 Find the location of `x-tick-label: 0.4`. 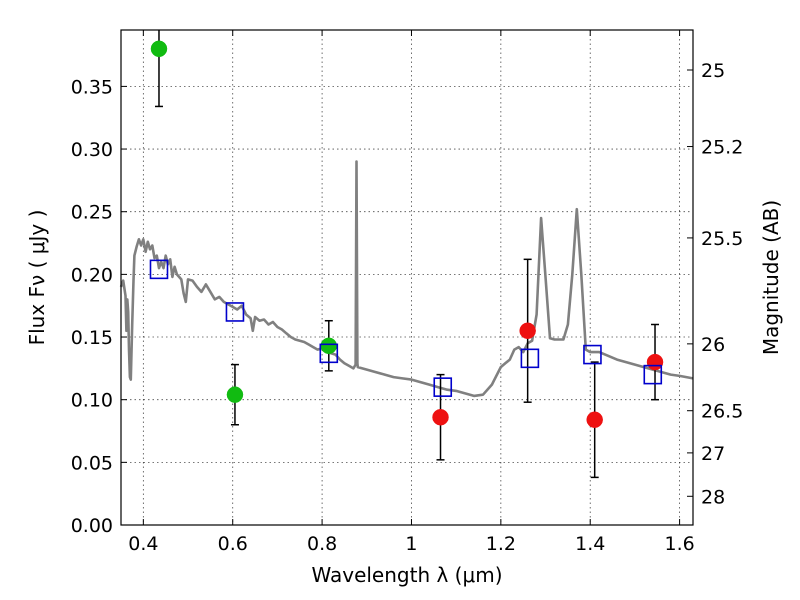

x-tick-label: 0.4 is located at coordinates (143, 544).